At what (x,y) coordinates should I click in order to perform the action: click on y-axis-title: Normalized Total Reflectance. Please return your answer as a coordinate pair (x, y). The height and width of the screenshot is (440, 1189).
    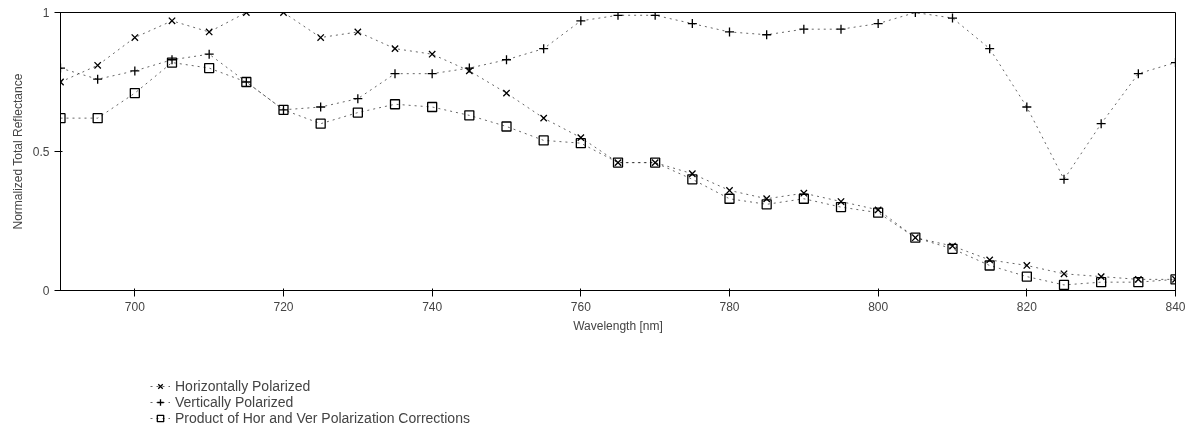
    Looking at the image, I should click on (17, 151).